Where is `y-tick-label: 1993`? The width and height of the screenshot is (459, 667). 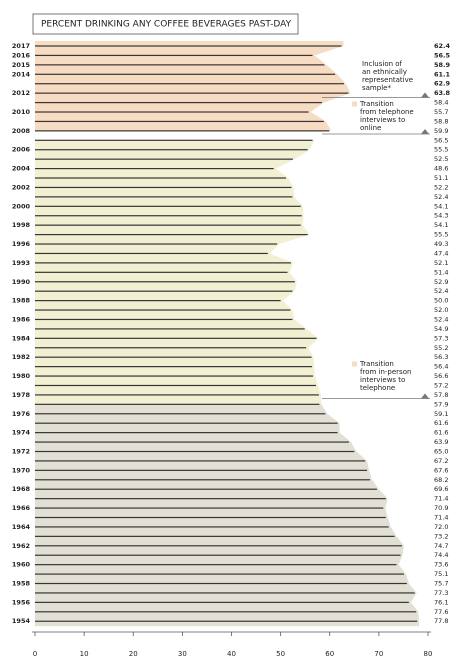
y-tick-label: 1993 is located at coordinates (21, 263).